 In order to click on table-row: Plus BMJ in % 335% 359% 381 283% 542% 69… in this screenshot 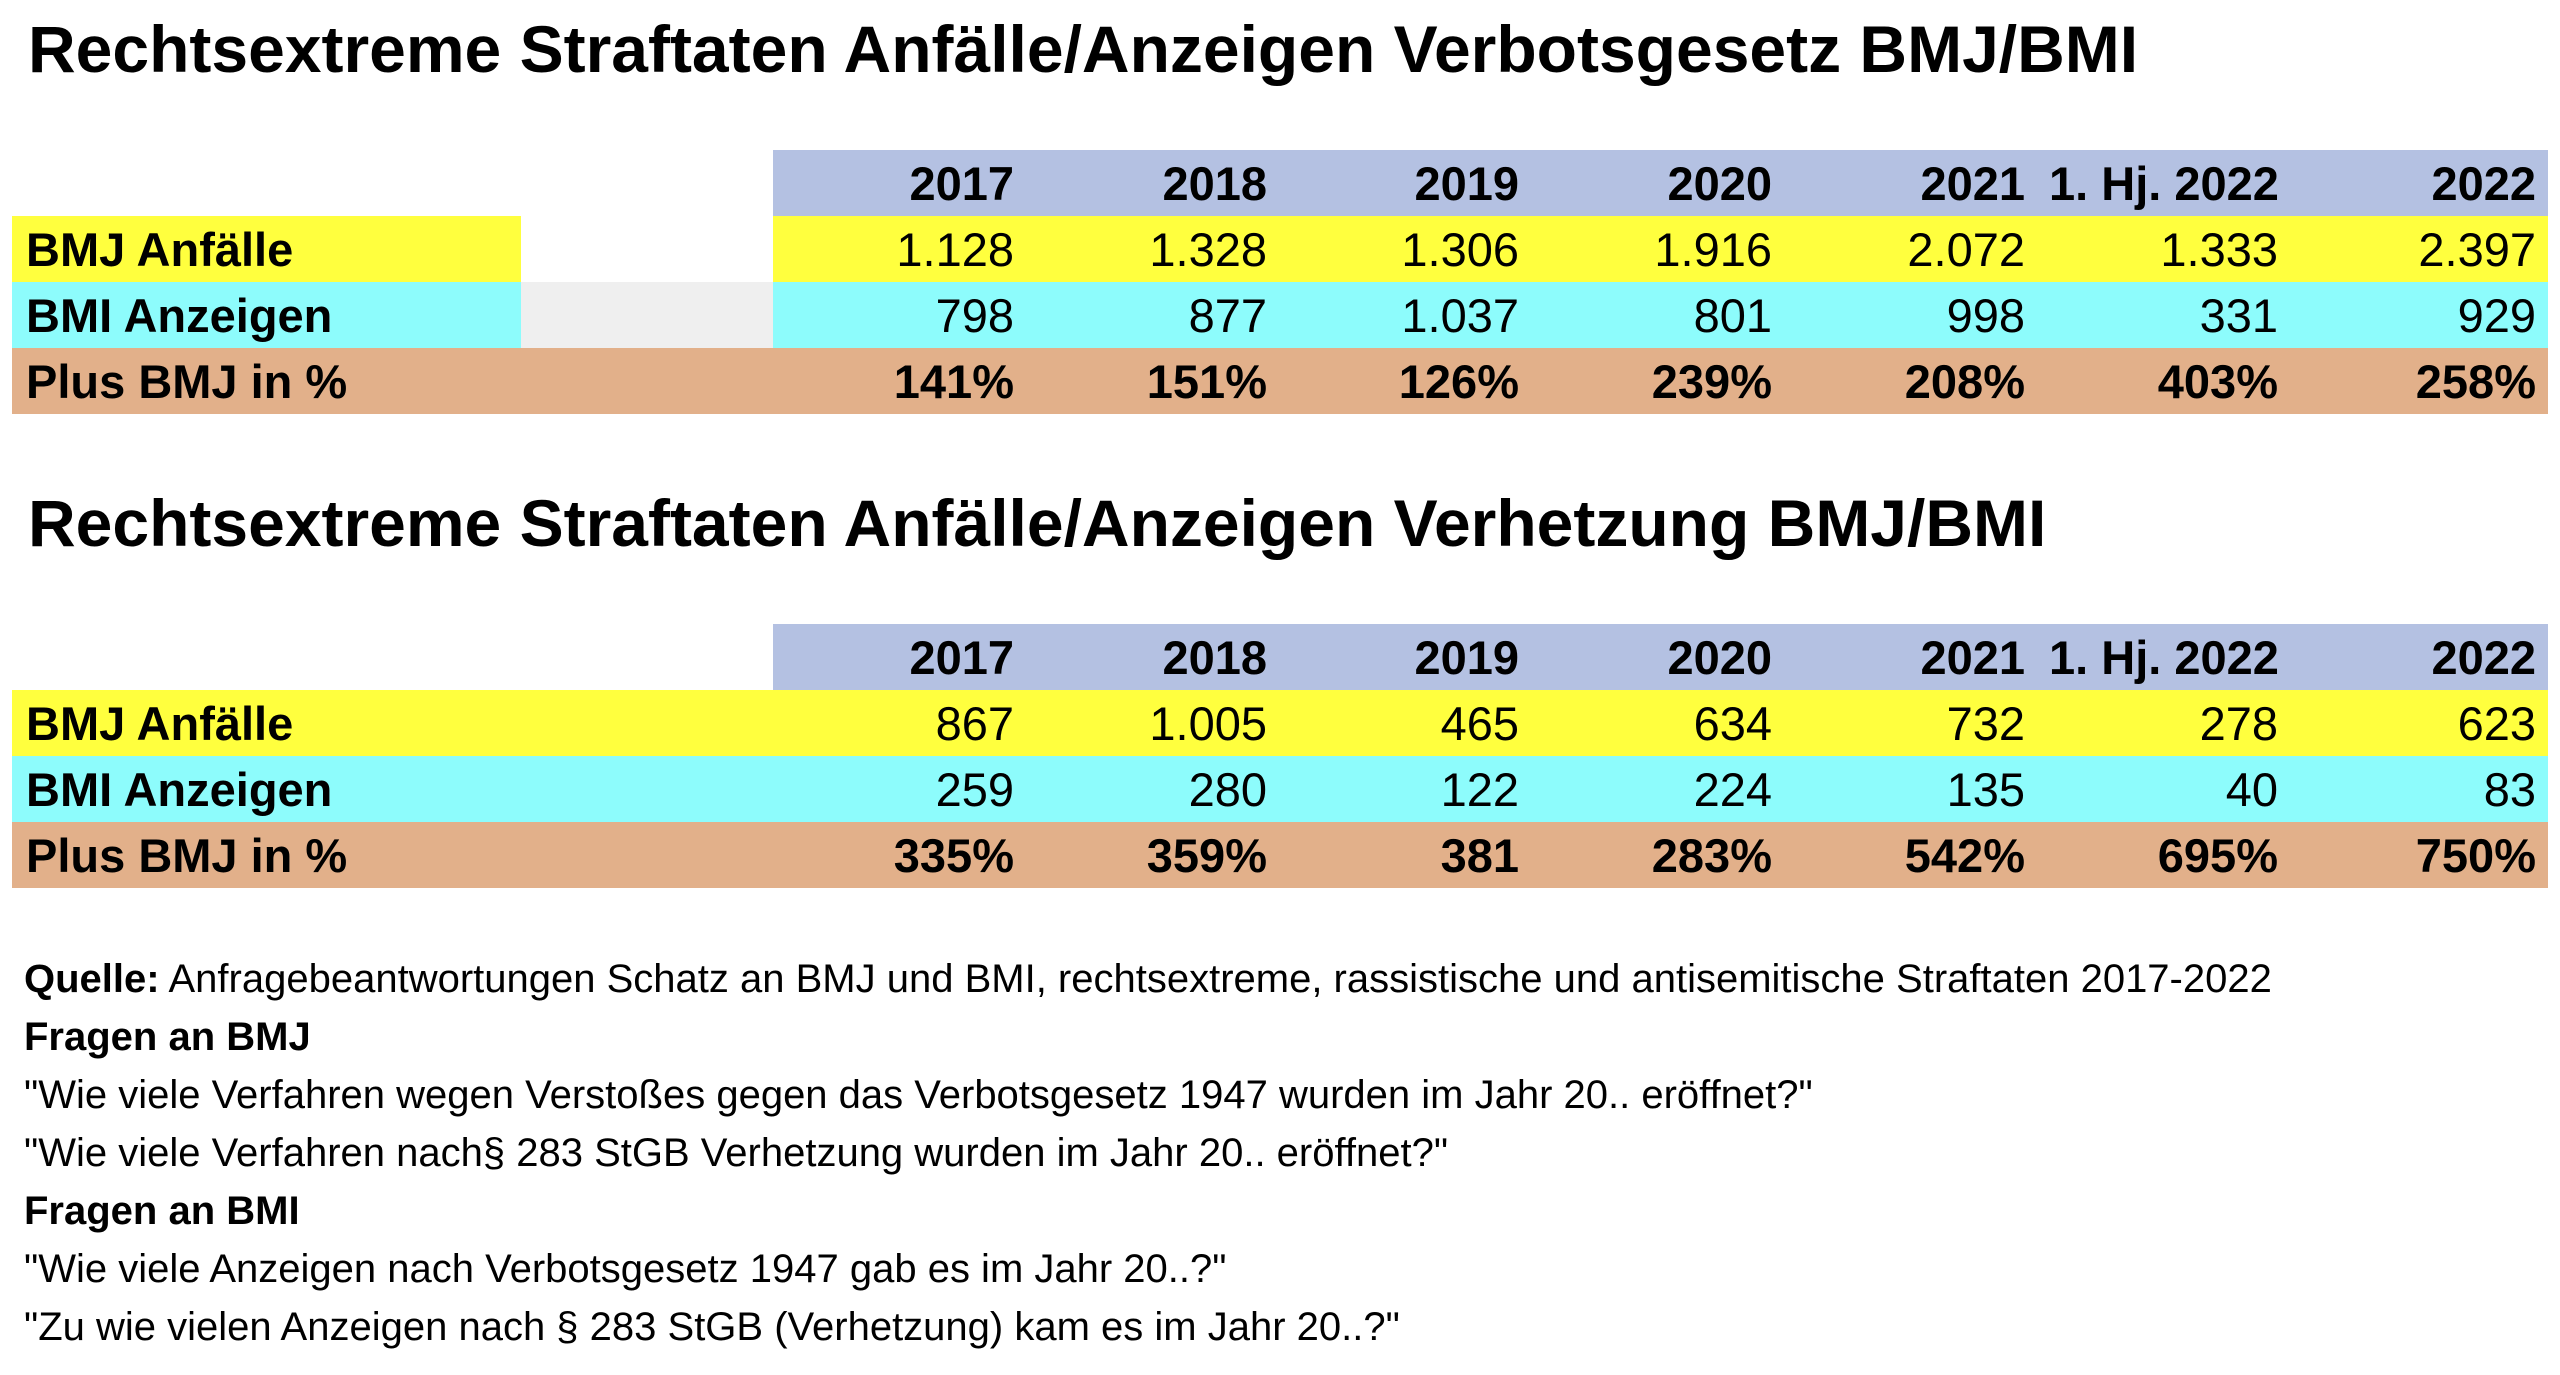, I will do `click(1280, 855)`.